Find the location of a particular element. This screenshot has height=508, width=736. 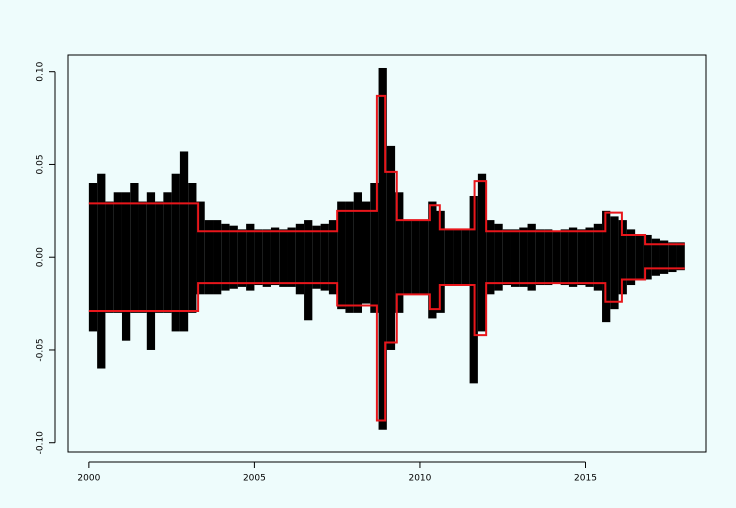

y-tick-label: 0.10 is located at coordinates (41, 71).